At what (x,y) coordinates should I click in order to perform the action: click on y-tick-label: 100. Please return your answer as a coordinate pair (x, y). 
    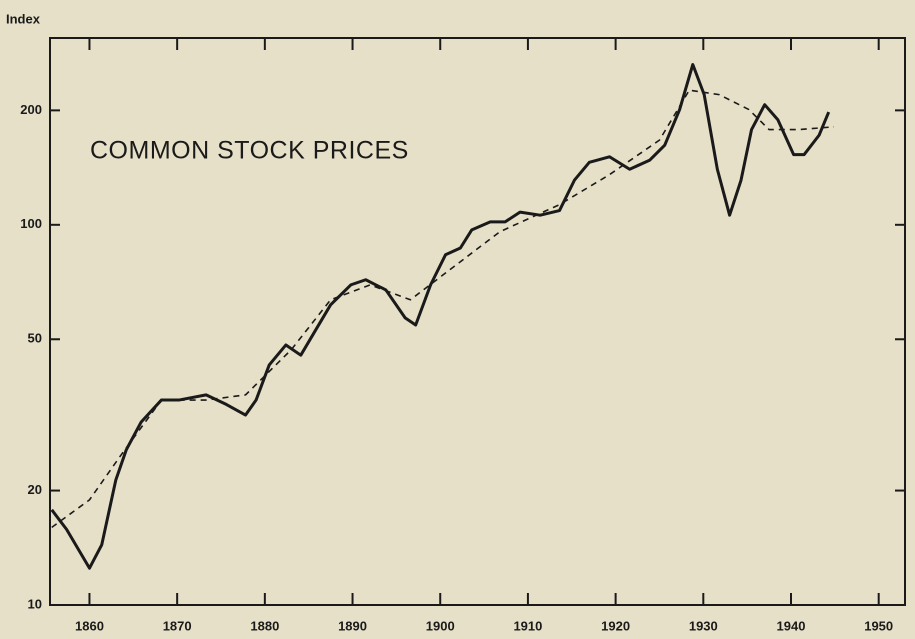
    Looking at the image, I should click on (31, 223).